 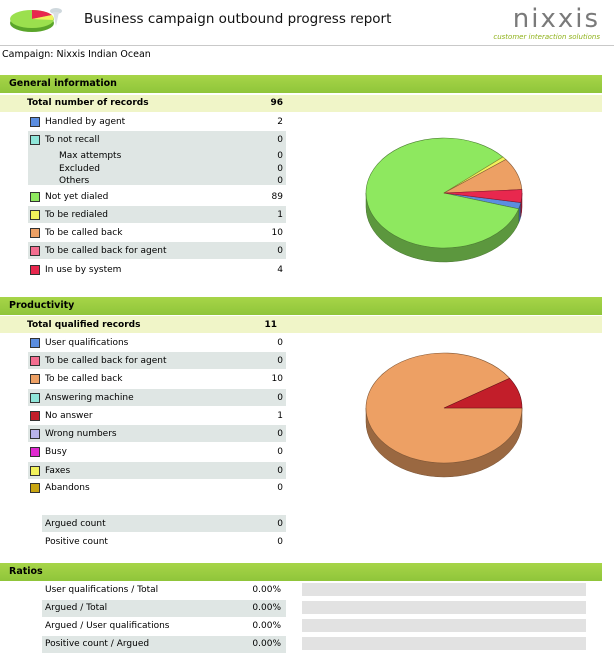 What do you see at coordinates (63, 83) in the screenshot?
I see `section-title: General information` at bounding box center [63, 83].